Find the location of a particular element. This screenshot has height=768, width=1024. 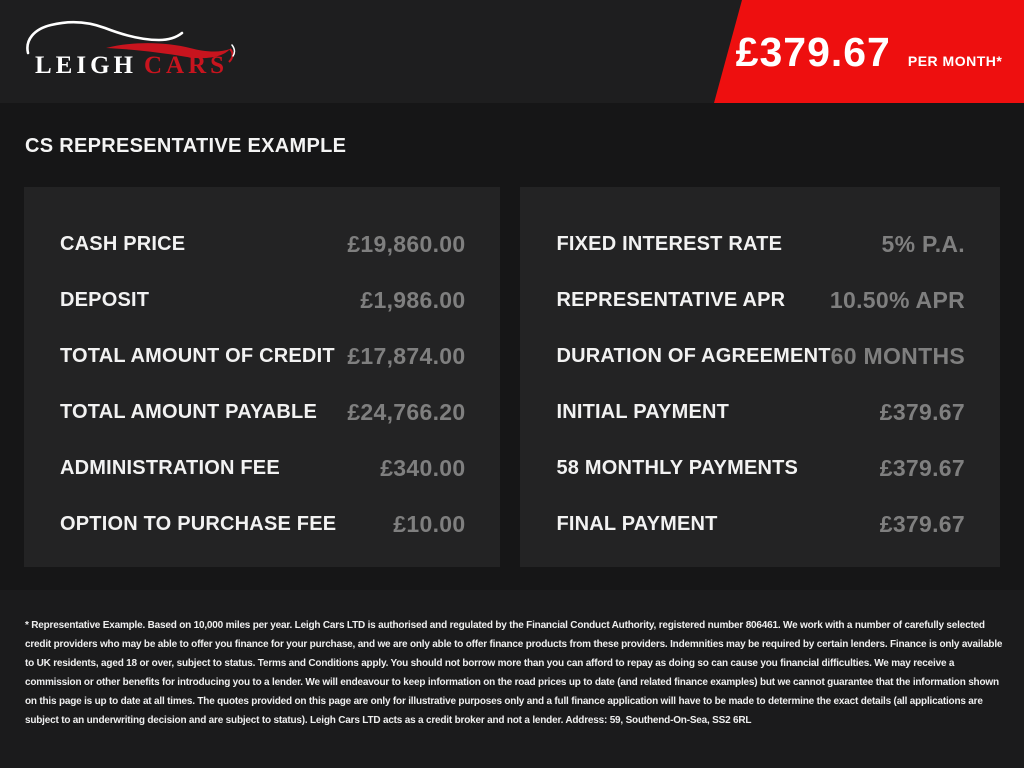

row-label: 58 MONTHLY PAYMENTS is located at coordinates (677, 467).